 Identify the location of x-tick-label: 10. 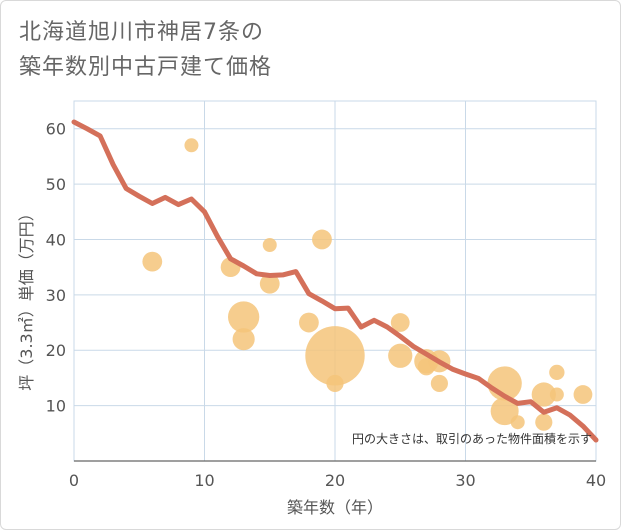
(204, 480).